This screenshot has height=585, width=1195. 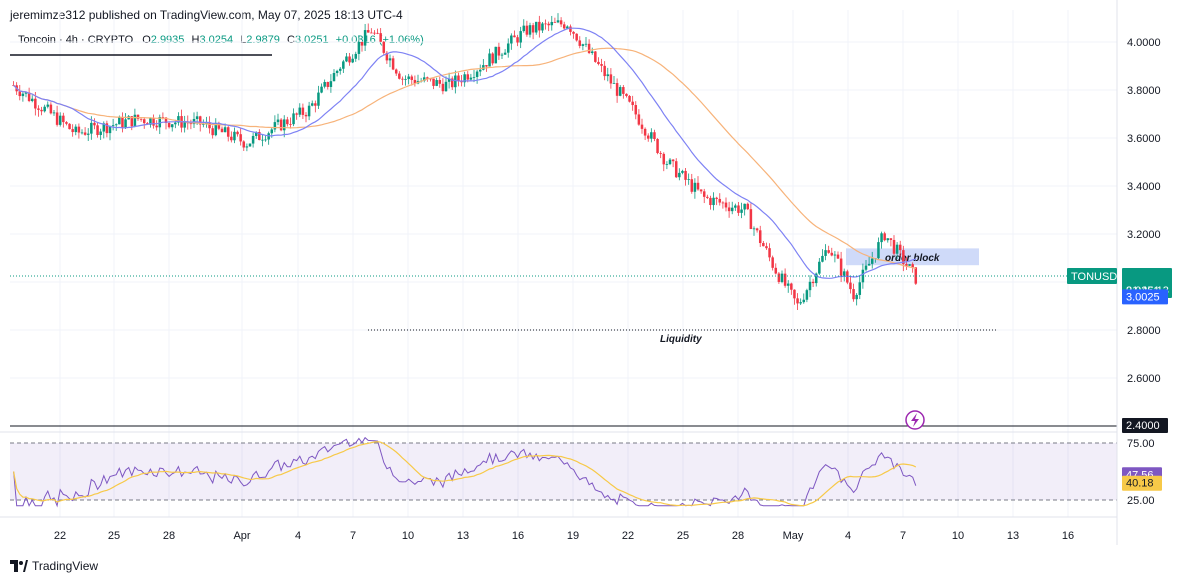 What do you see at coordinates (241, 536) in the screenshot?
I see `time-tick-label: Apr` at bounding box center [241, 536].